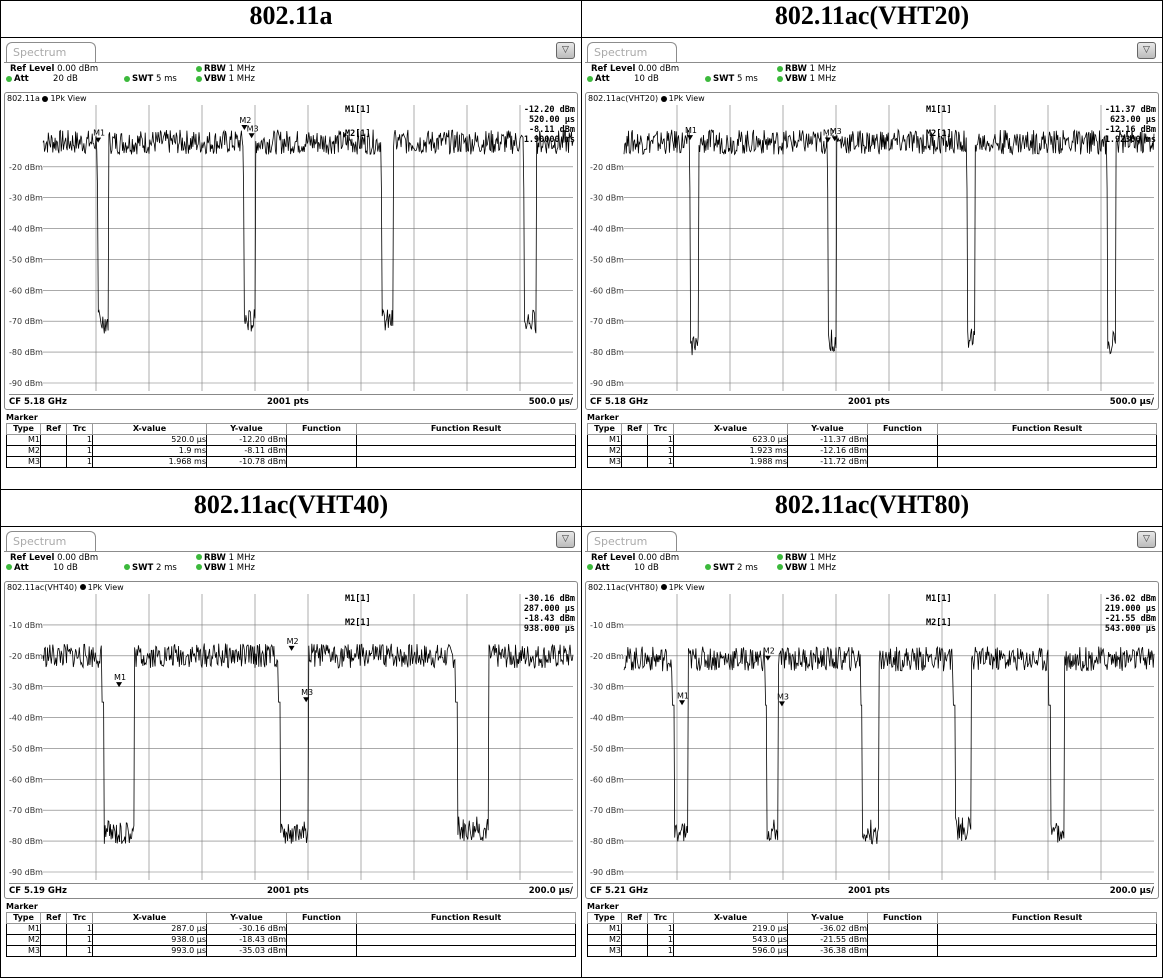 Image resolution: width=1163 pixels, height=978 pixels. What do you see at coordinates (683, 695) in the screenshot?
I see `marker-label: M1` at bounding box center [683, 695].